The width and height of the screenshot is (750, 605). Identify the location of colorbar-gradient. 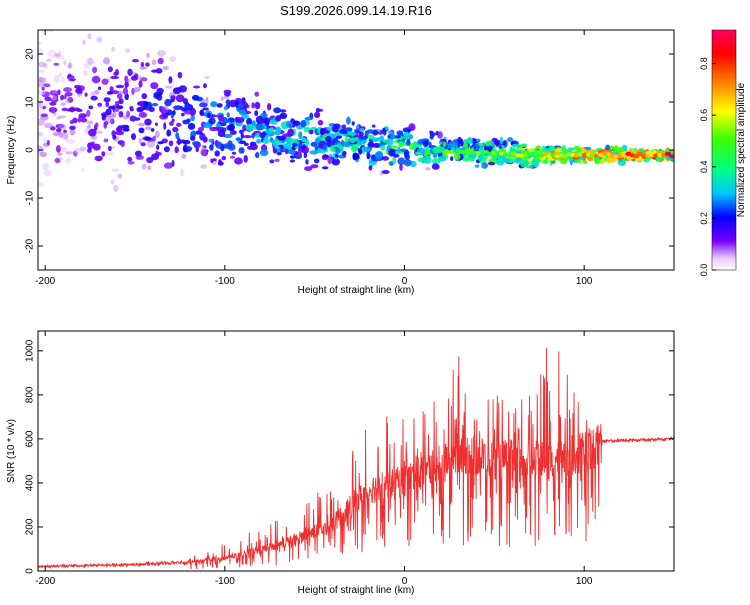
(724, 150).